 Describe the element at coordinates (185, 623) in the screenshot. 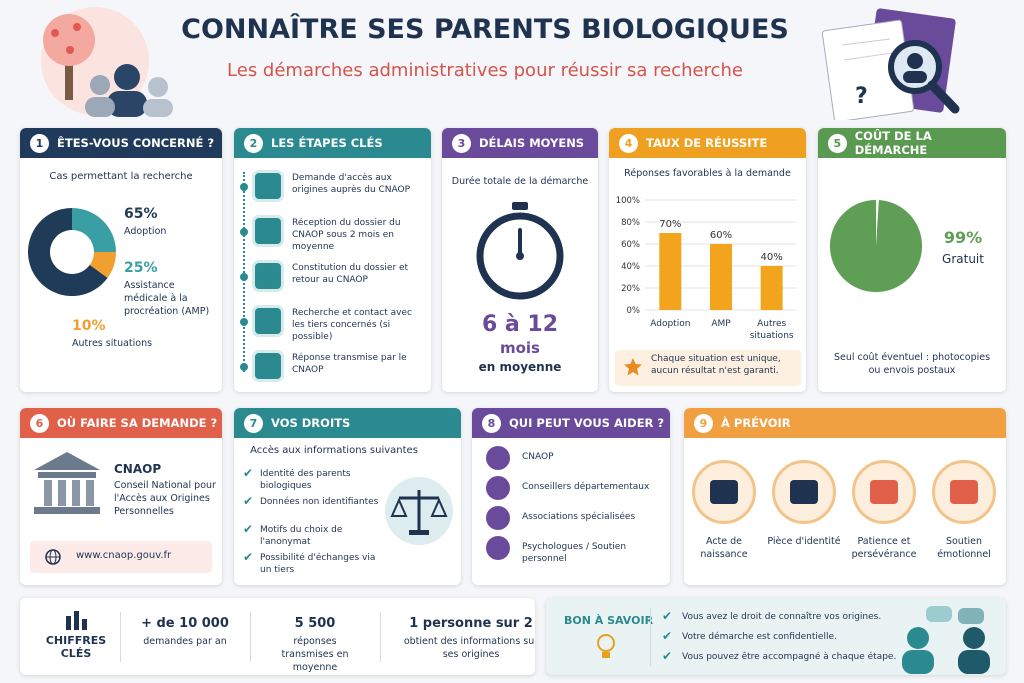

I see `figure-value: + de 10 000` at that location.